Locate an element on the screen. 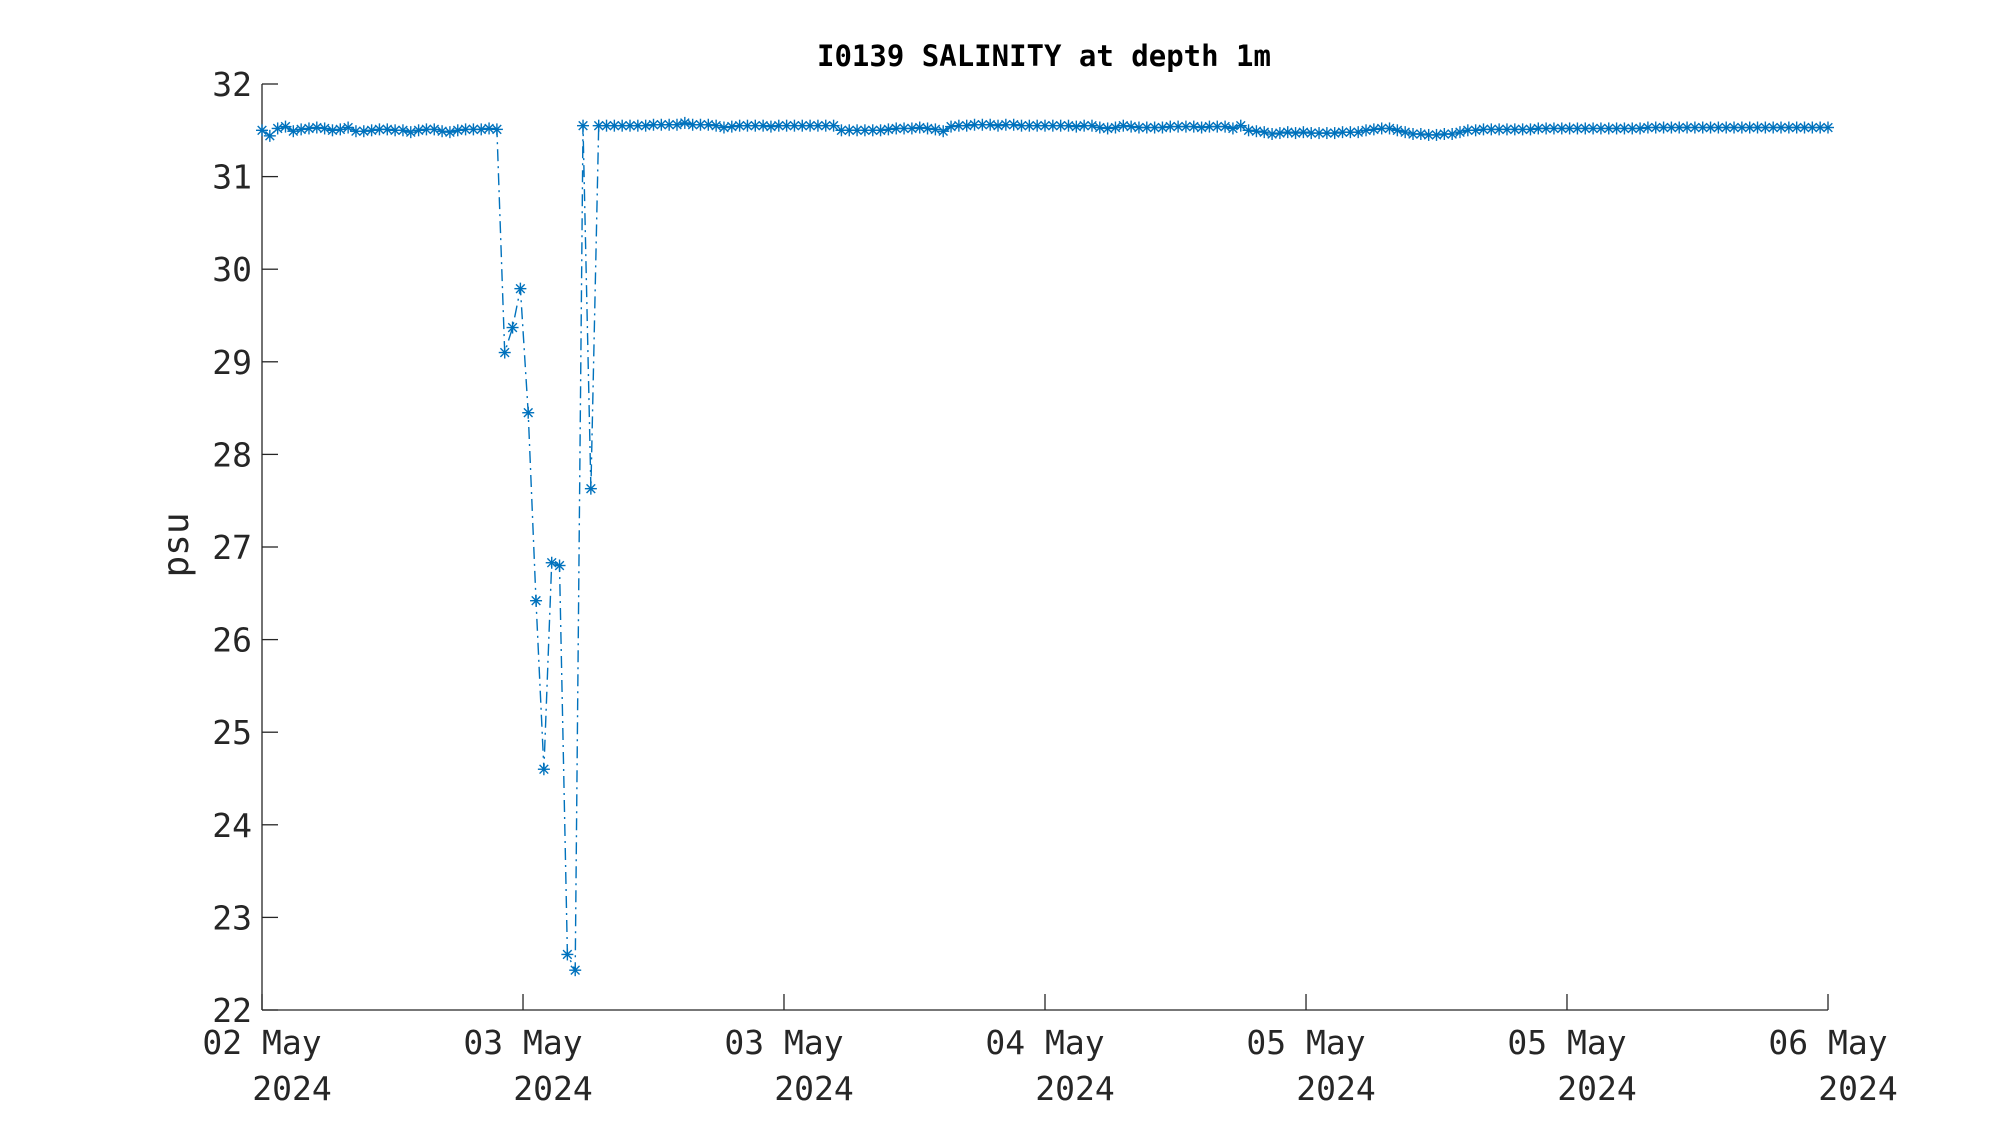  x-tick-label-day: 05 May is located at coordinates (1566, 1042).